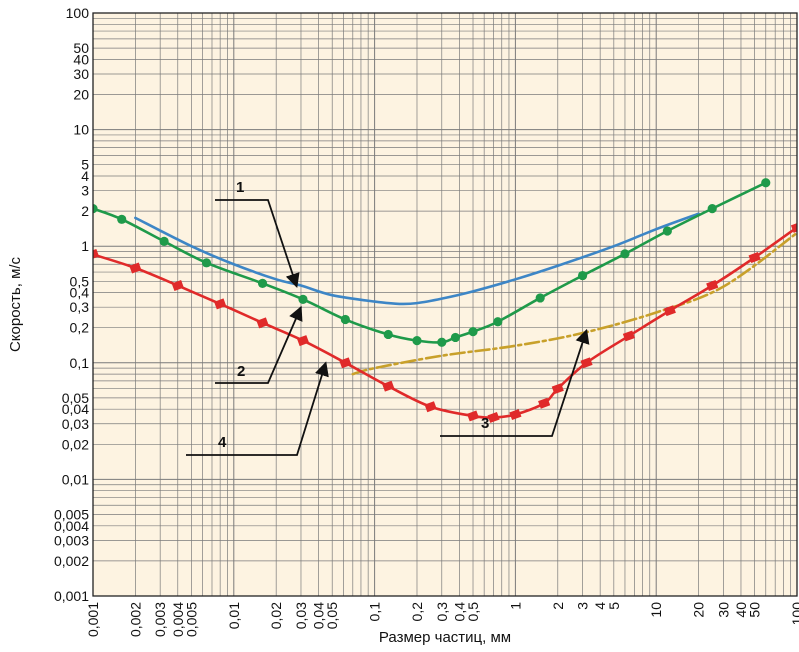 The height and width of the screenshot is (652, 799). I want to click on y-tick-label: 3, so click(85, 191).